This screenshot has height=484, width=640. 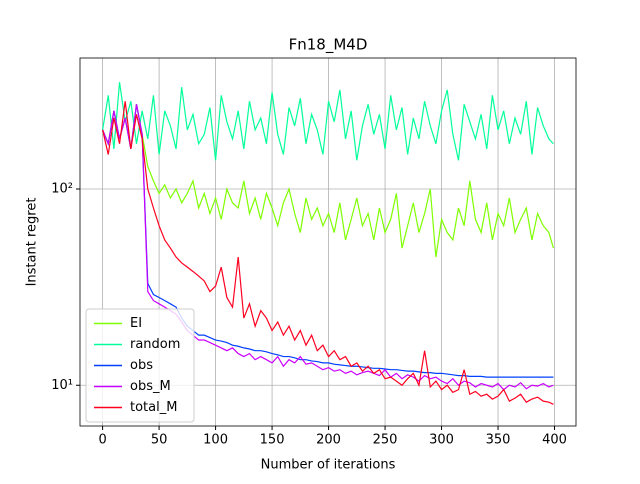 I want to click on x-tick-label: 150, so click(x=272, y=440).